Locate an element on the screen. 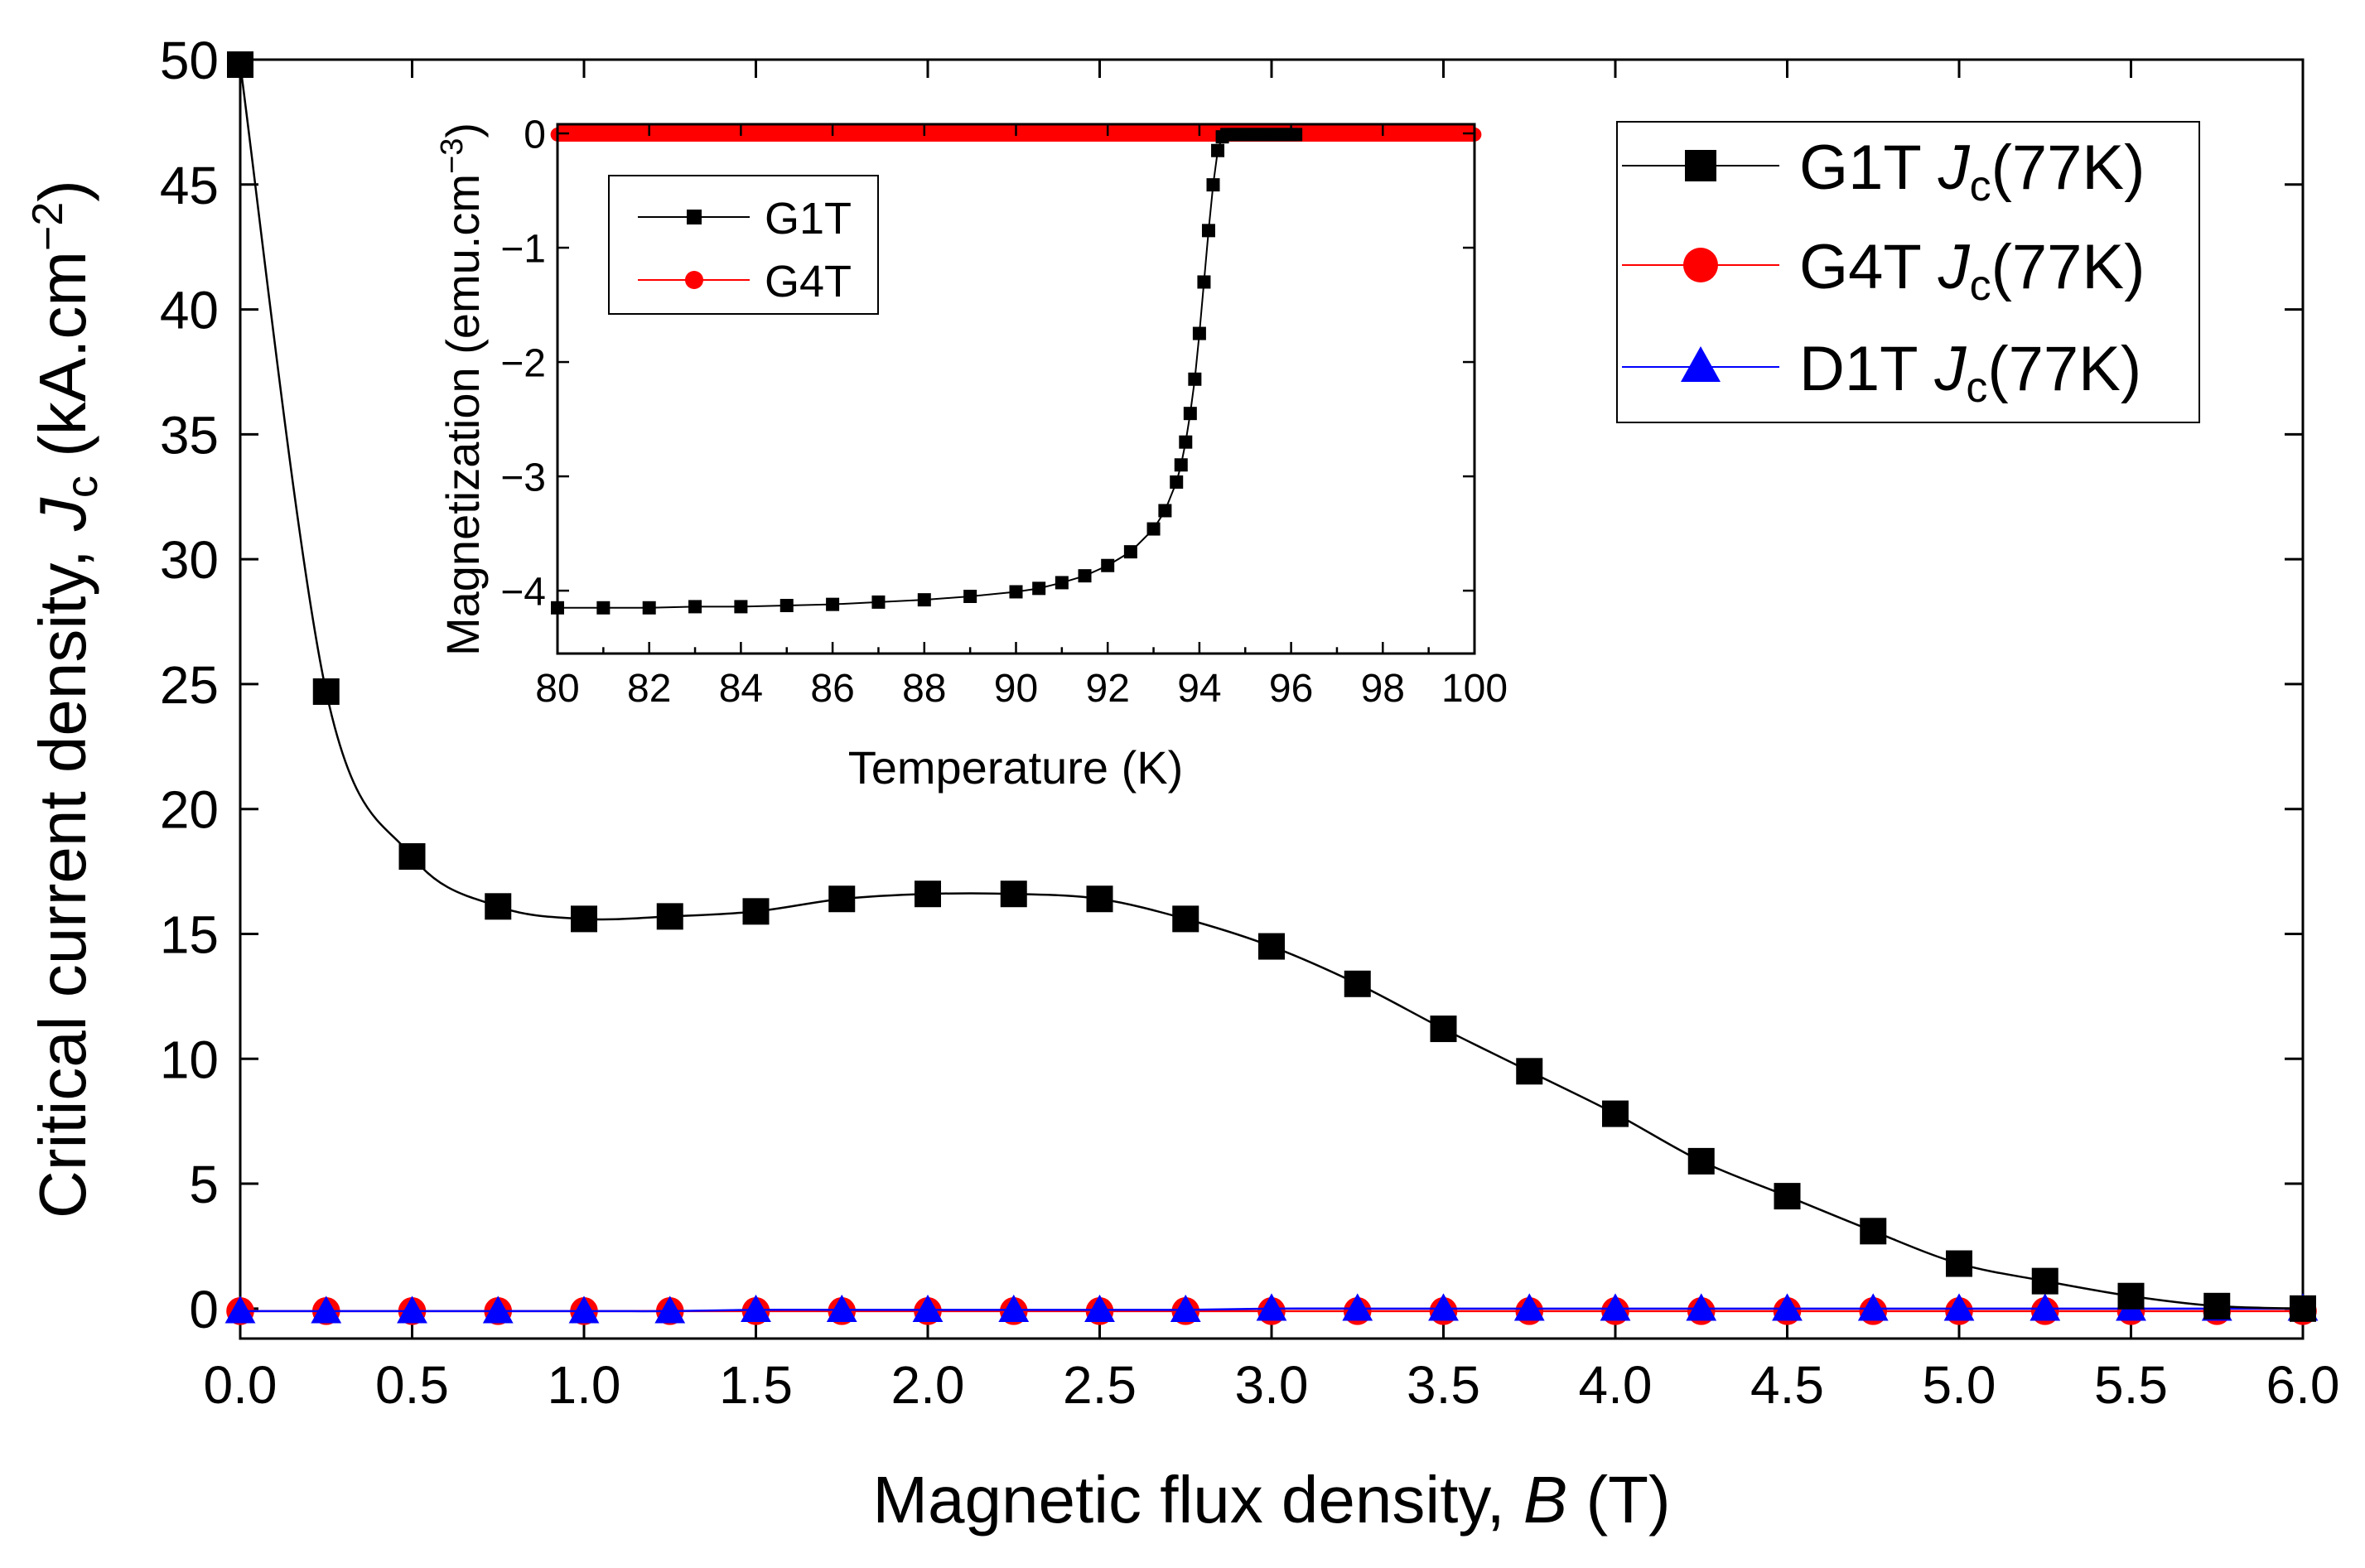 The height and width of the screenshot is (1568, 2365). main-y-axis-label: Critical current density, Jc (kA.cm−2) is located at coordinates (65, 699).